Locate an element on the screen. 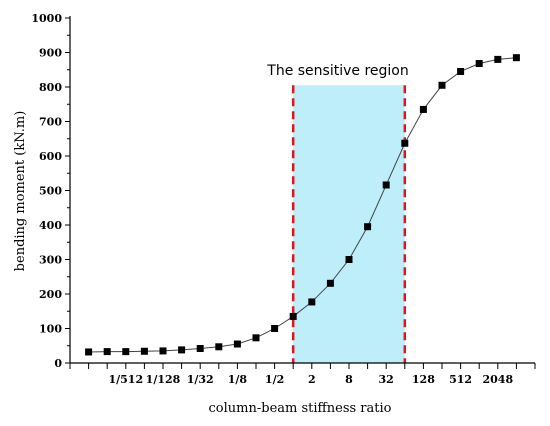  x-tick-label: 512 is located at coordinates (460, 379).